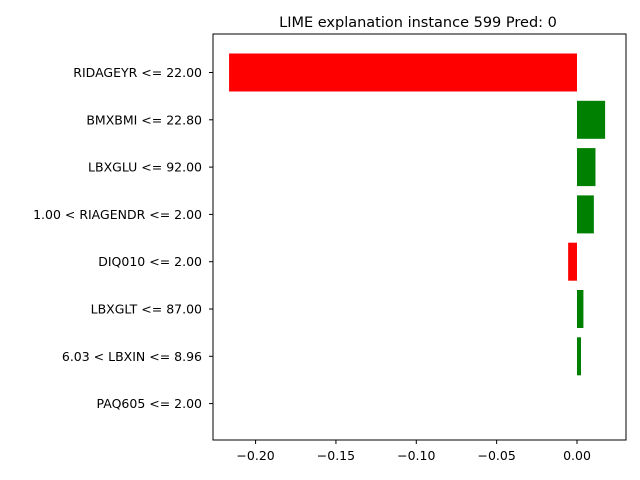  What do you see at coordinates (132, 356) in the screenshot?
I see `y-tick-label: 6.03 < LBXIN <= 8.96` at bounding box center [132, 356].